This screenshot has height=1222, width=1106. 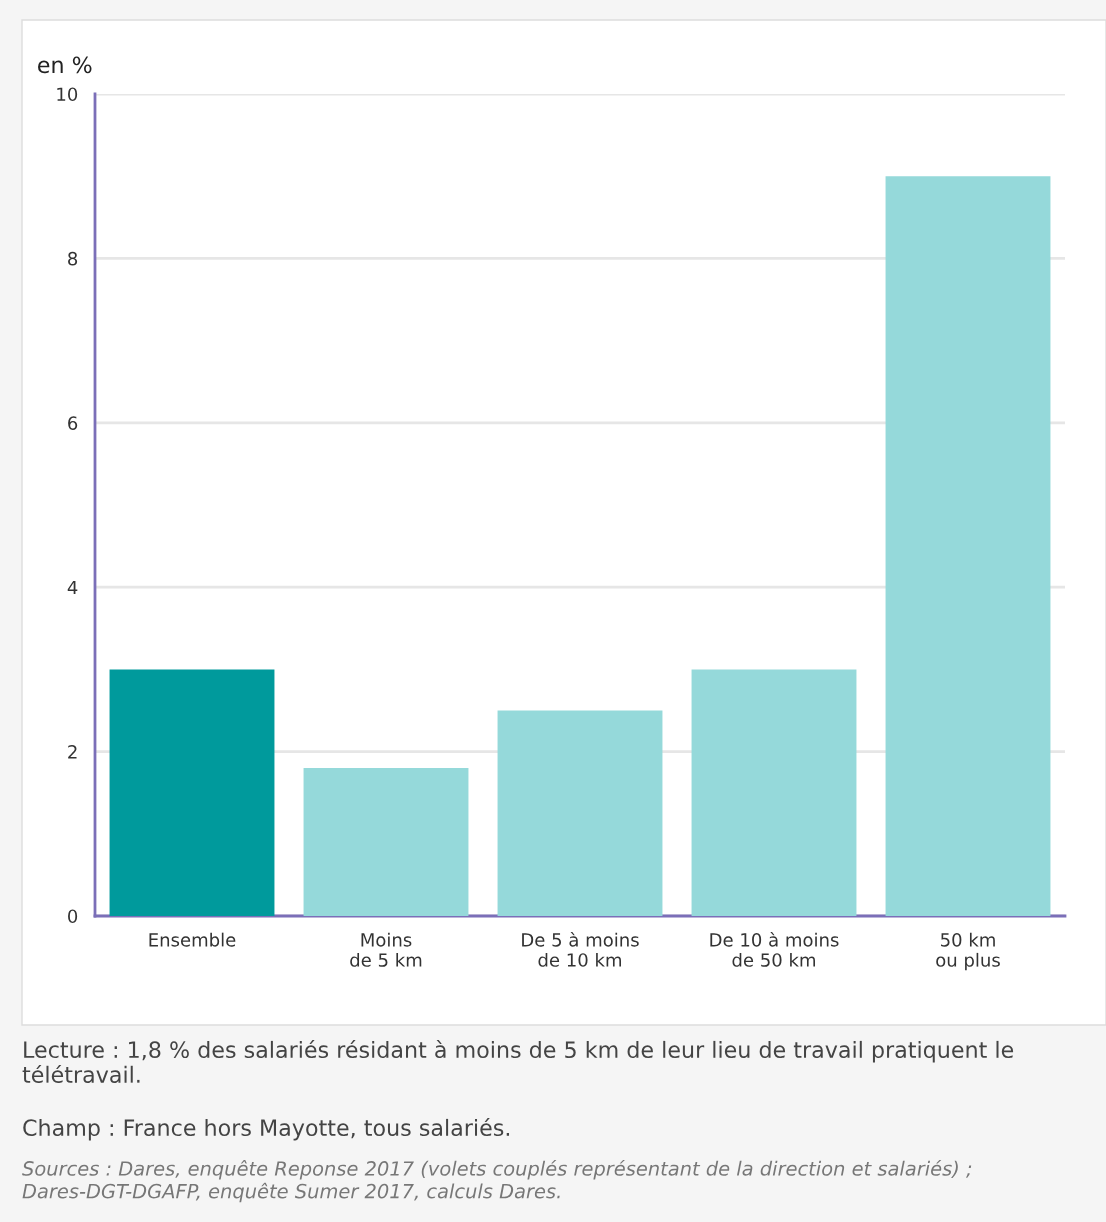 What do you see at coordinates (580, 949) in the screenshot?
I see `x-tick-label: De 5 à moins de 10 km` at bounding box center [580, 949].